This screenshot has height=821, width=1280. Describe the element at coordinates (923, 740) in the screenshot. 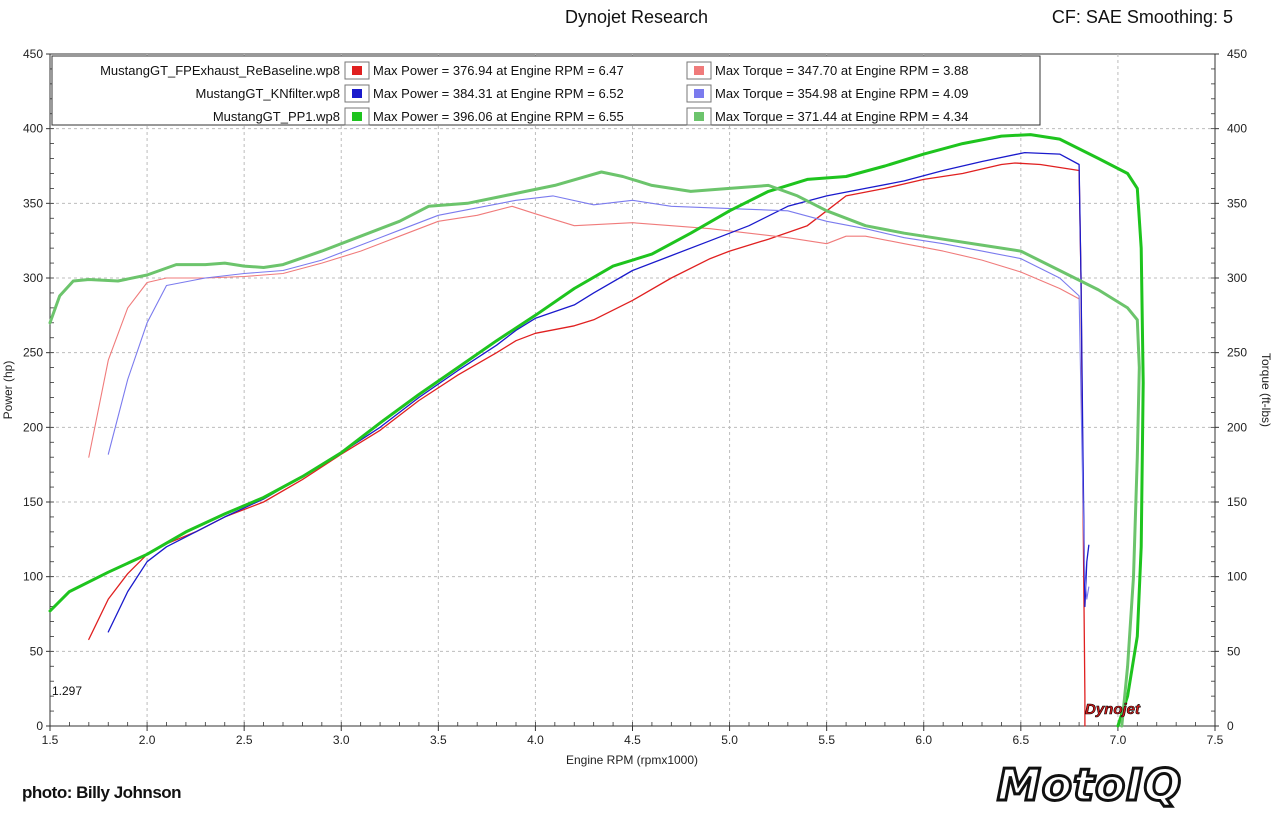

I see `x-tick-label: 6.0` at that location.